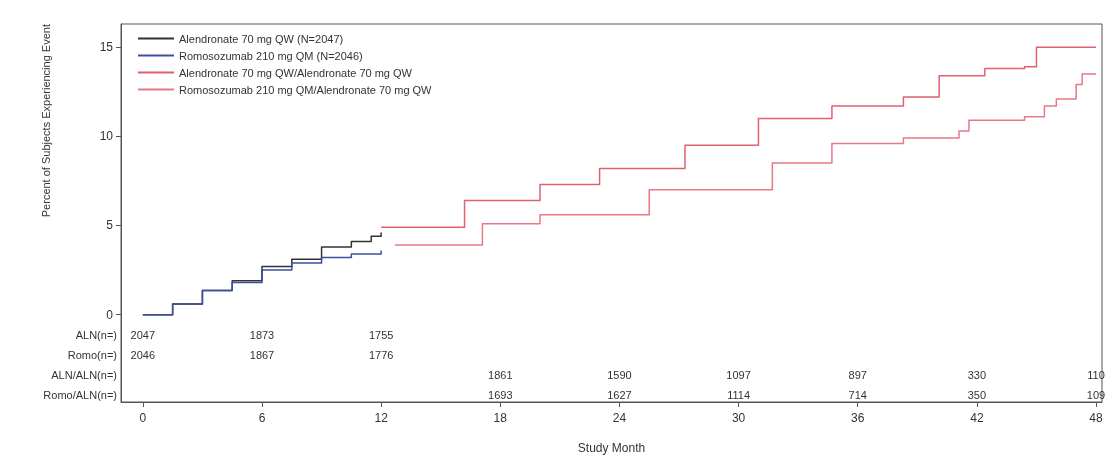 This screenshot has width=1118, height=474. What do you see at coordinates (306, 89) in the screenshot?
I see `legend-label: Romosozumab 210 mg QM/Alendronate 70 mg QW` at bounding box center [306, 89].